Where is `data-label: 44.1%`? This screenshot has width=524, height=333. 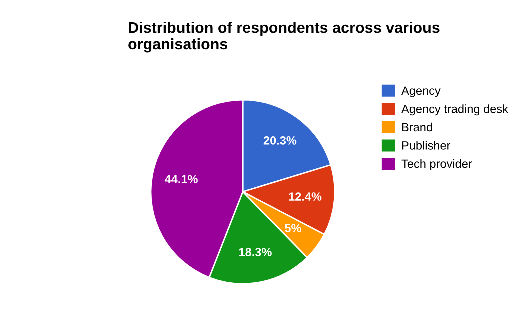
data-label: 44.1% is located at coordinates (181, 179).